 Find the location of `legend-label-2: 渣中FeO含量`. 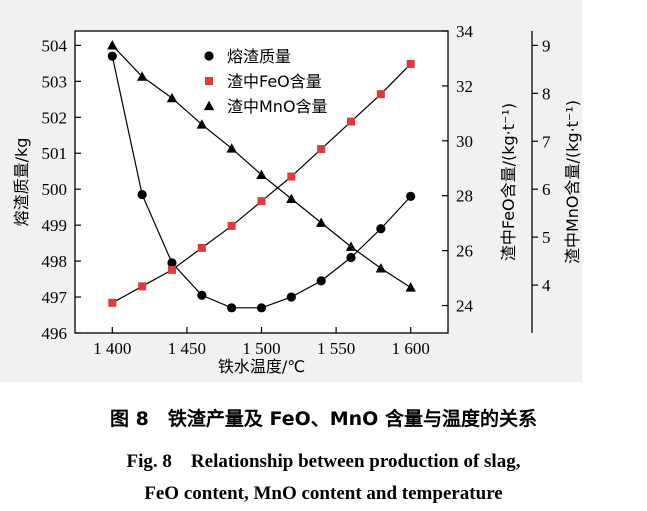

legend-label-2: 渣中FeO含量 is located at coordinates (274, 81).